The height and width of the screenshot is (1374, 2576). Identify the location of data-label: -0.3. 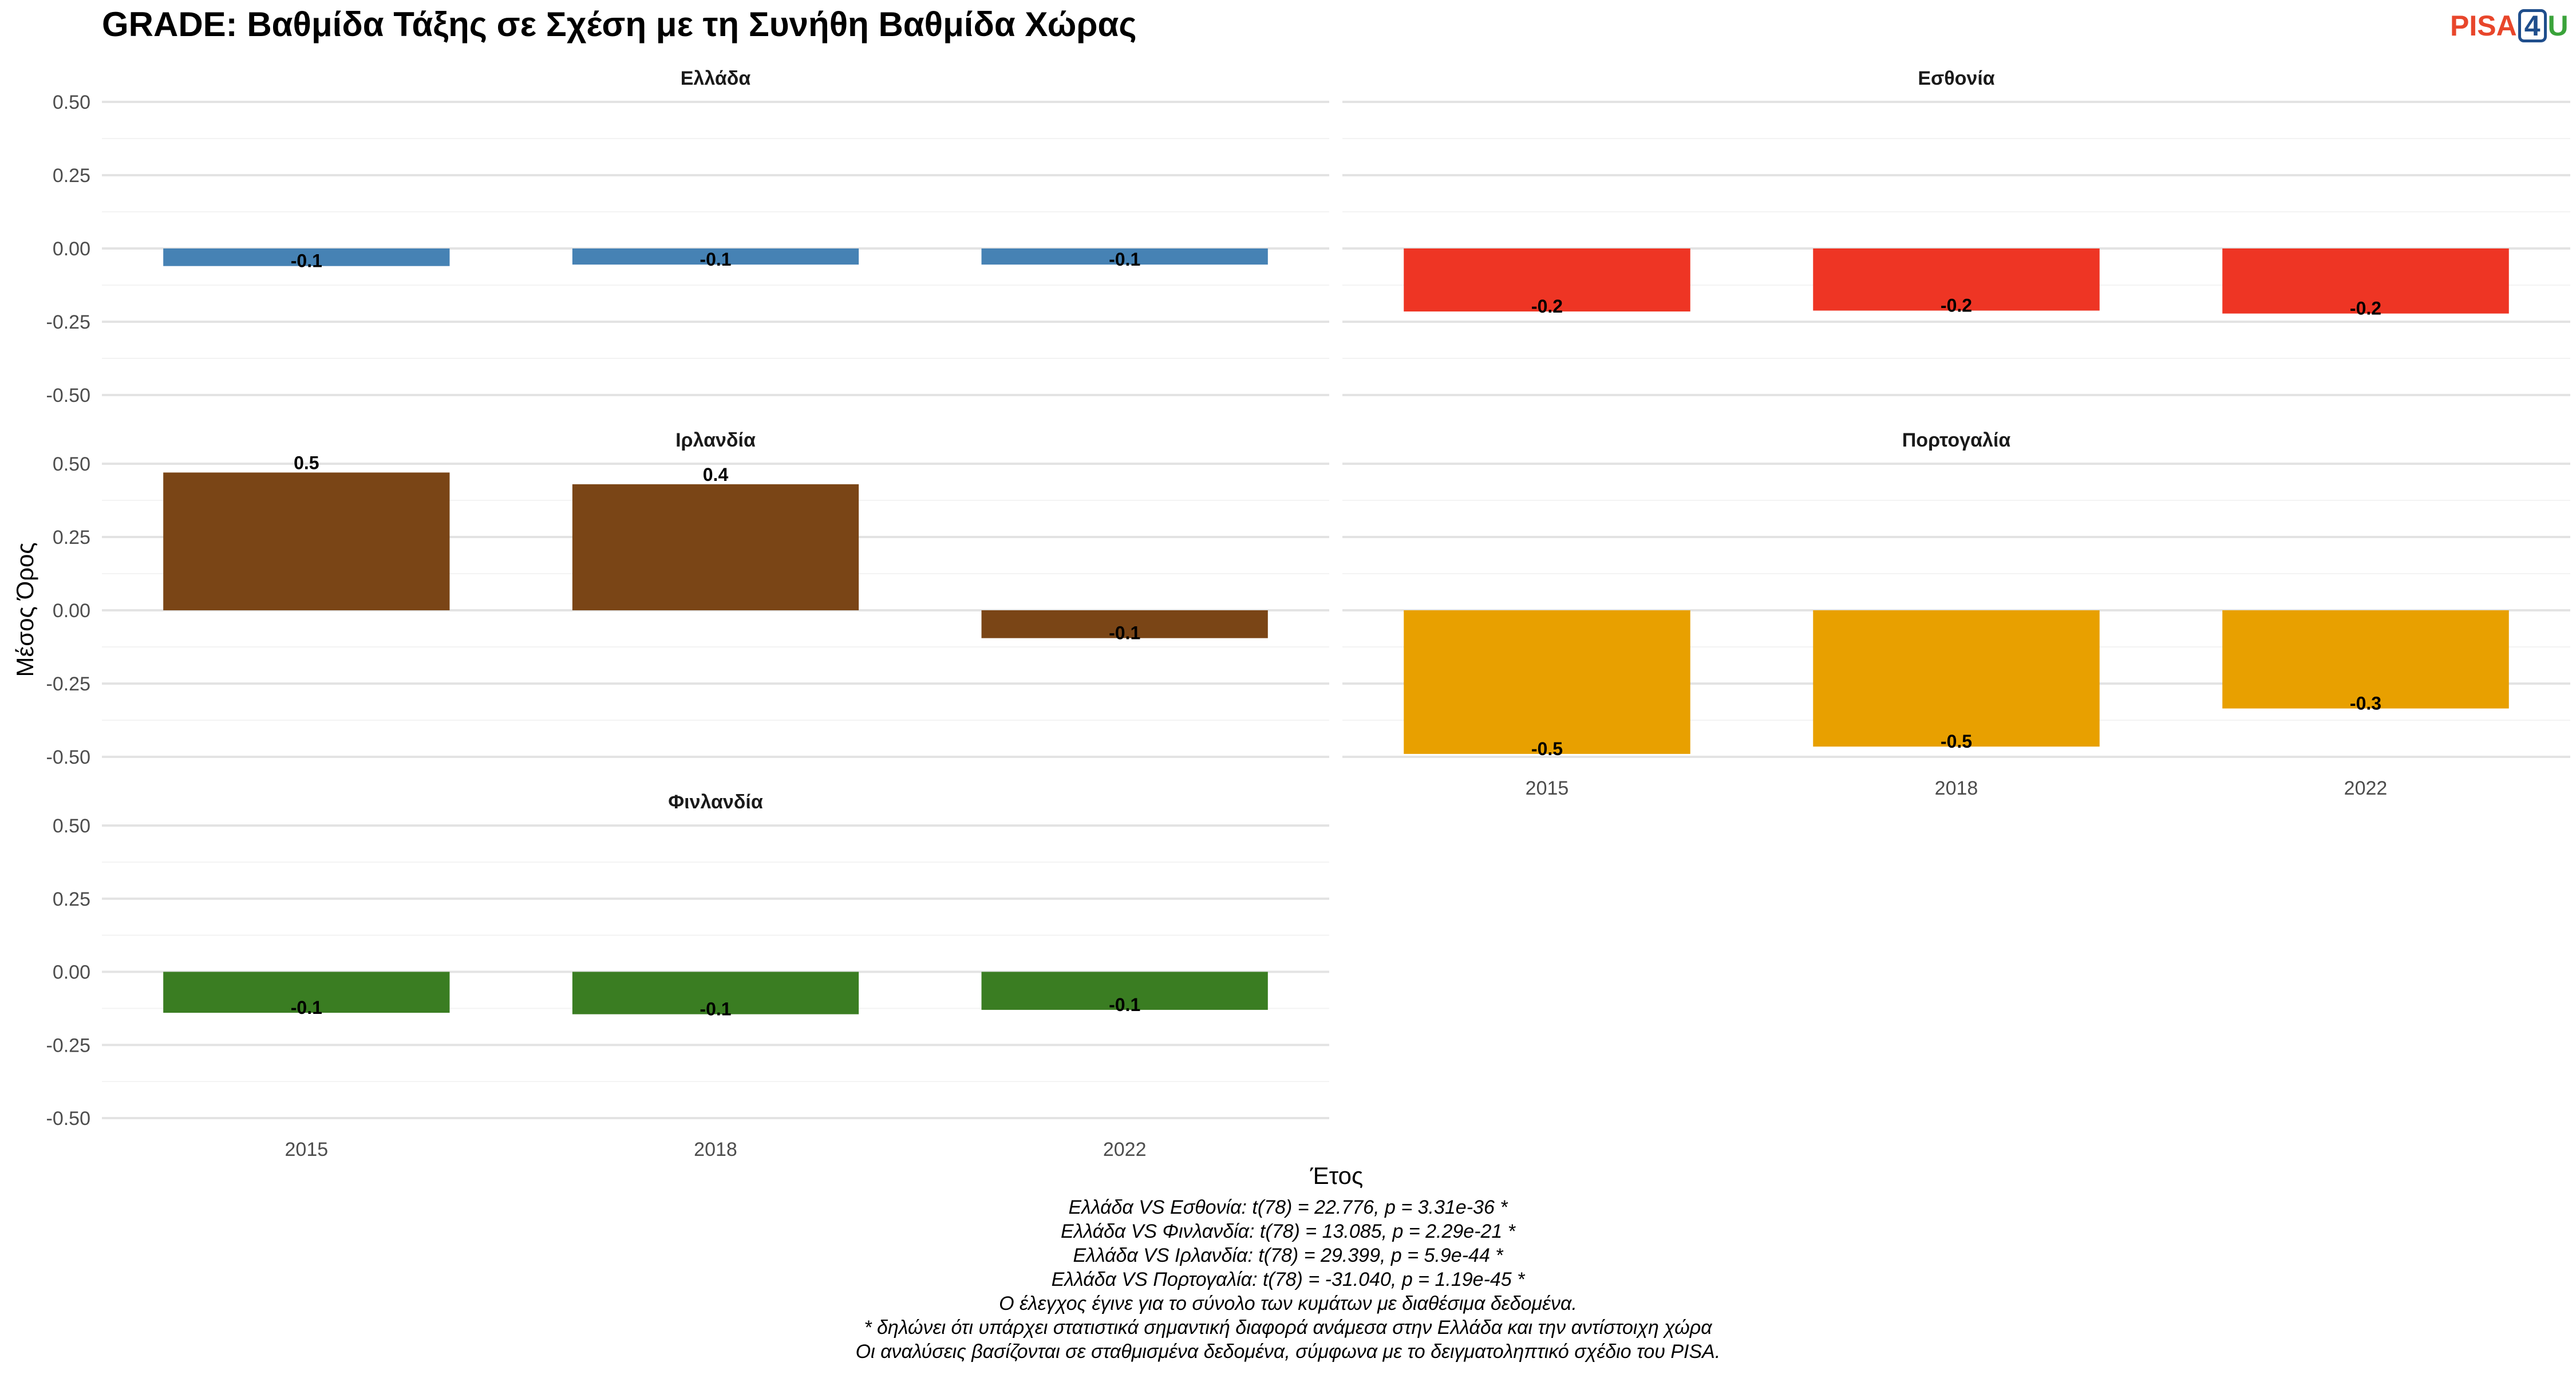
(2365, 703).